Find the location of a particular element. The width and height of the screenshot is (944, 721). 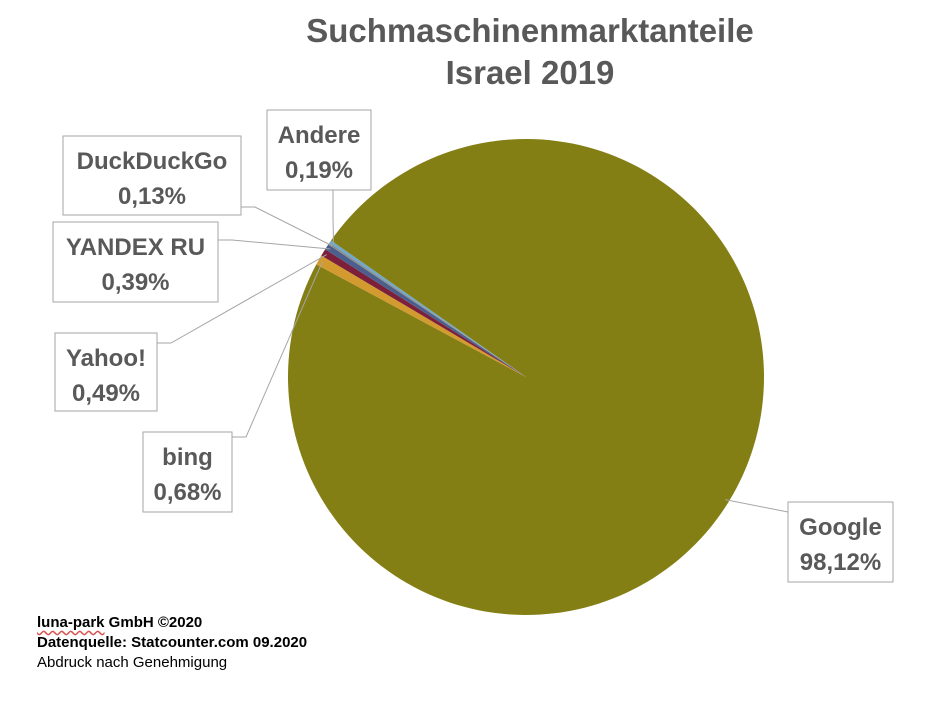

label-box-yahoo is located at coordinates (106, 372).